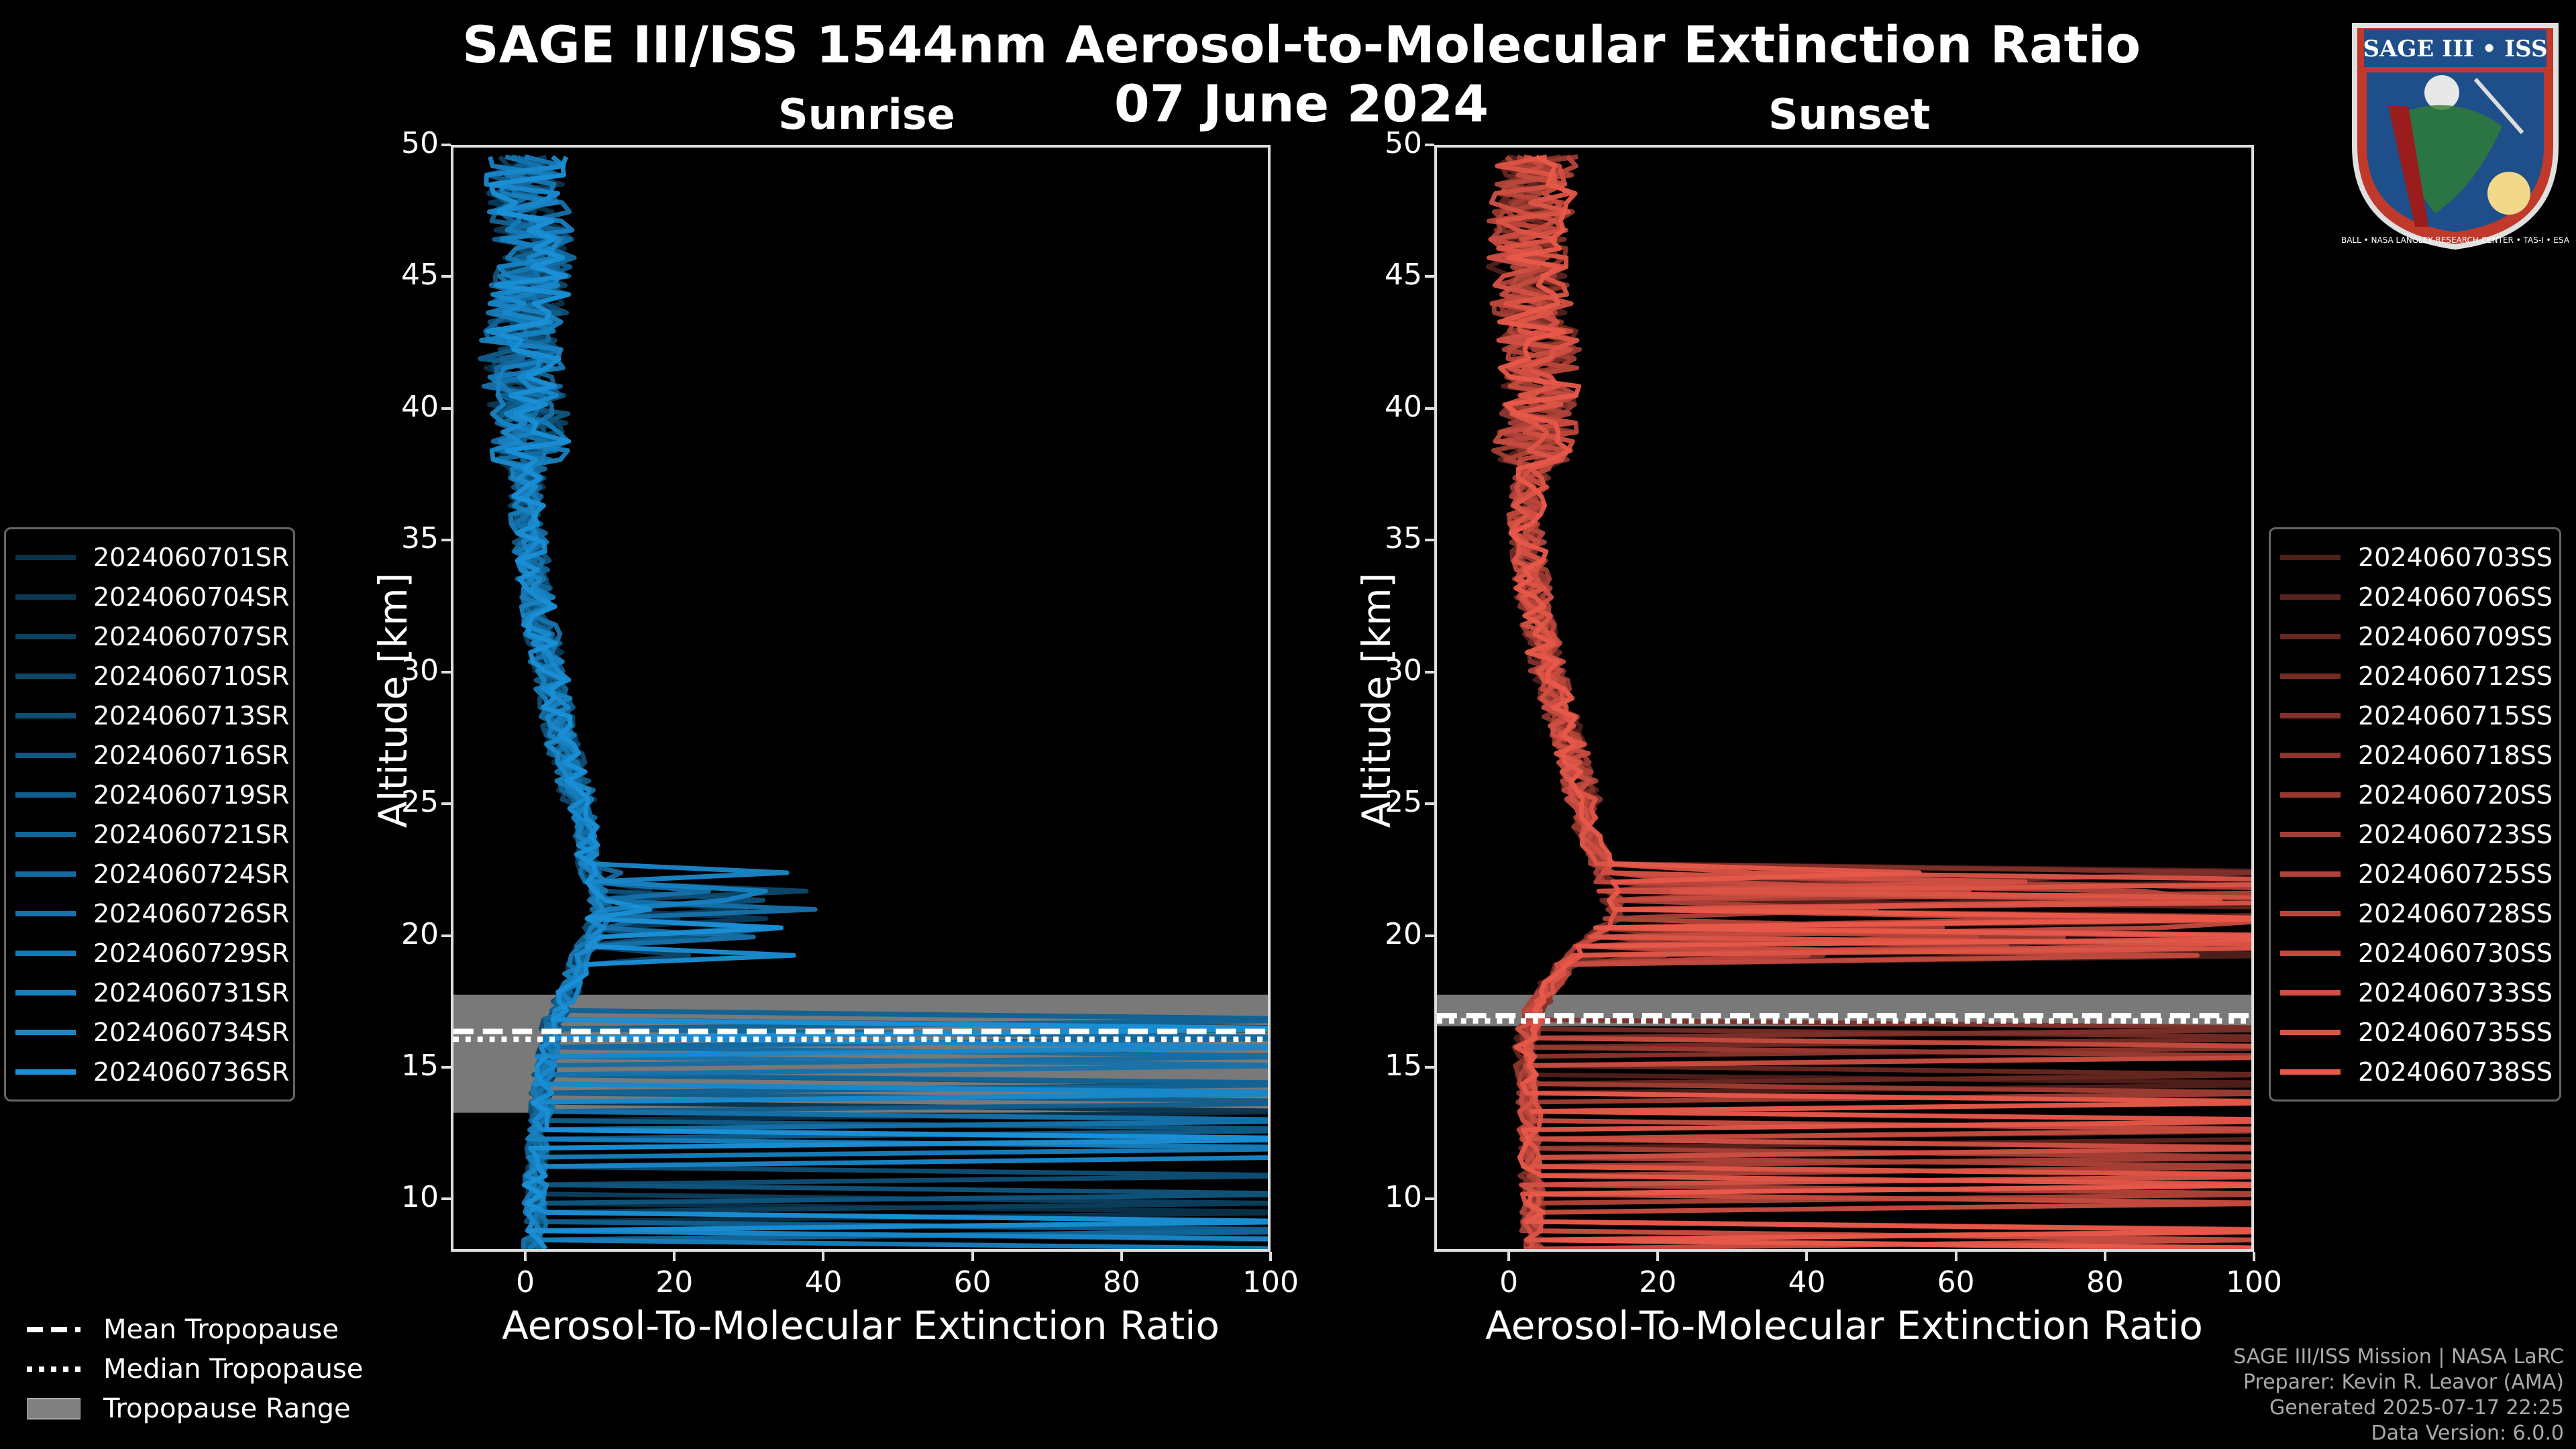 The image size is (2576, 1449). I want to click on legend-item: 2024060713SR, so click(152, 715).